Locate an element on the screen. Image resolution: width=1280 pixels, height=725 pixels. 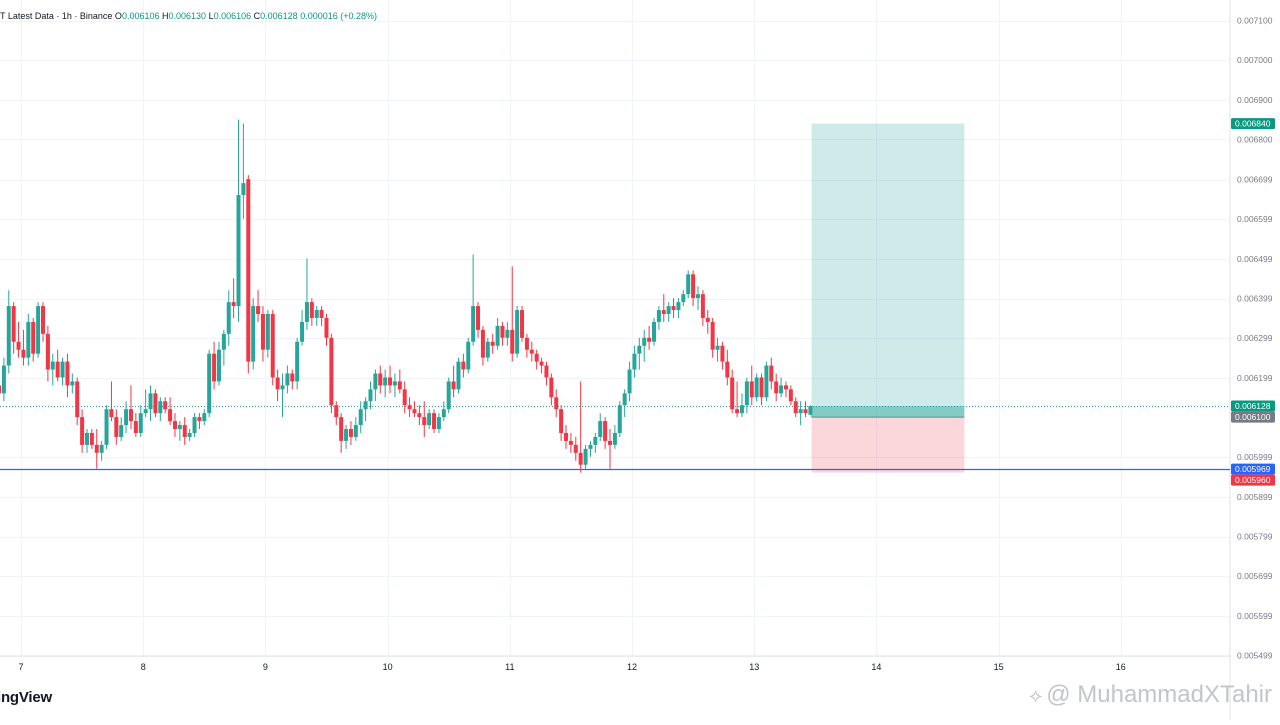
ohlc-high: H0.006130 is located at coordinates (184, 16).